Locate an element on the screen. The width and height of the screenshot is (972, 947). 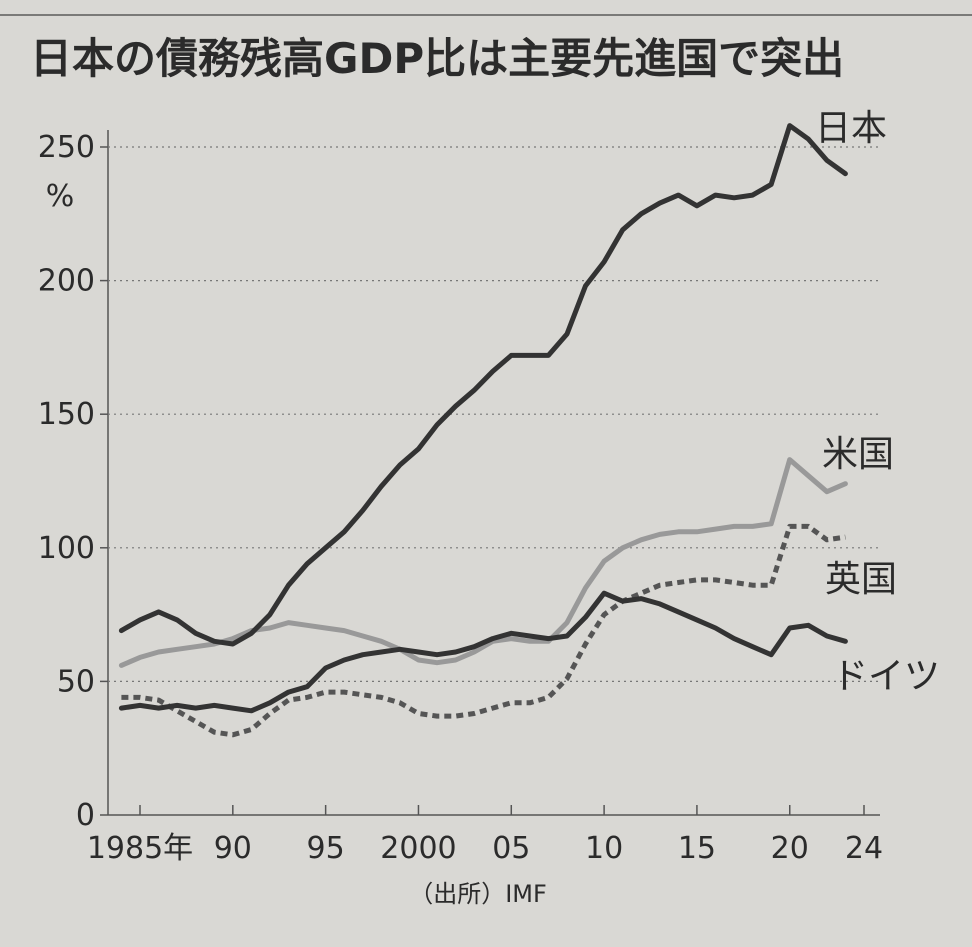
series-label-japan: 日本 is located at coordinates (851, 128).